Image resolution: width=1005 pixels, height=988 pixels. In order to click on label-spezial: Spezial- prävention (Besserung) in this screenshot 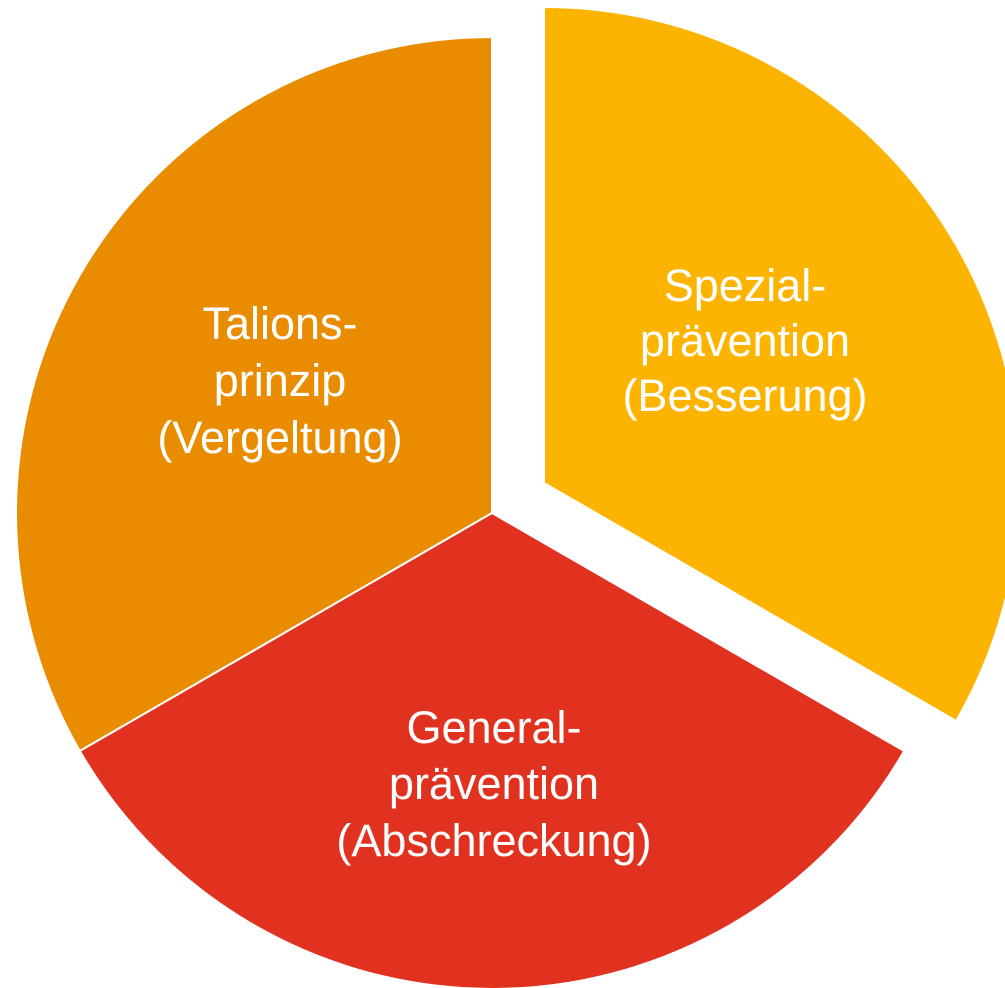, I will do `click(744, 340)`.